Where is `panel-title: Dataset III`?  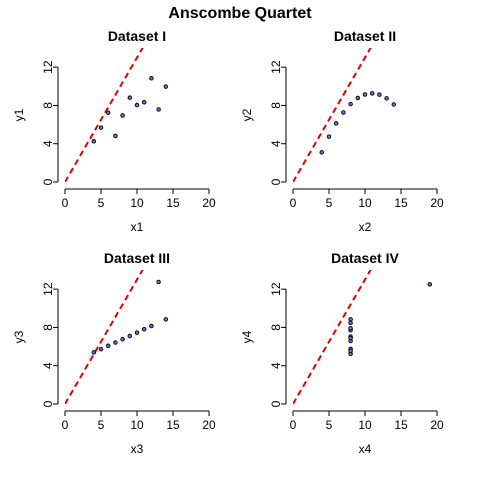
panel-title: Dataset III is located at coordinates (137, 258).